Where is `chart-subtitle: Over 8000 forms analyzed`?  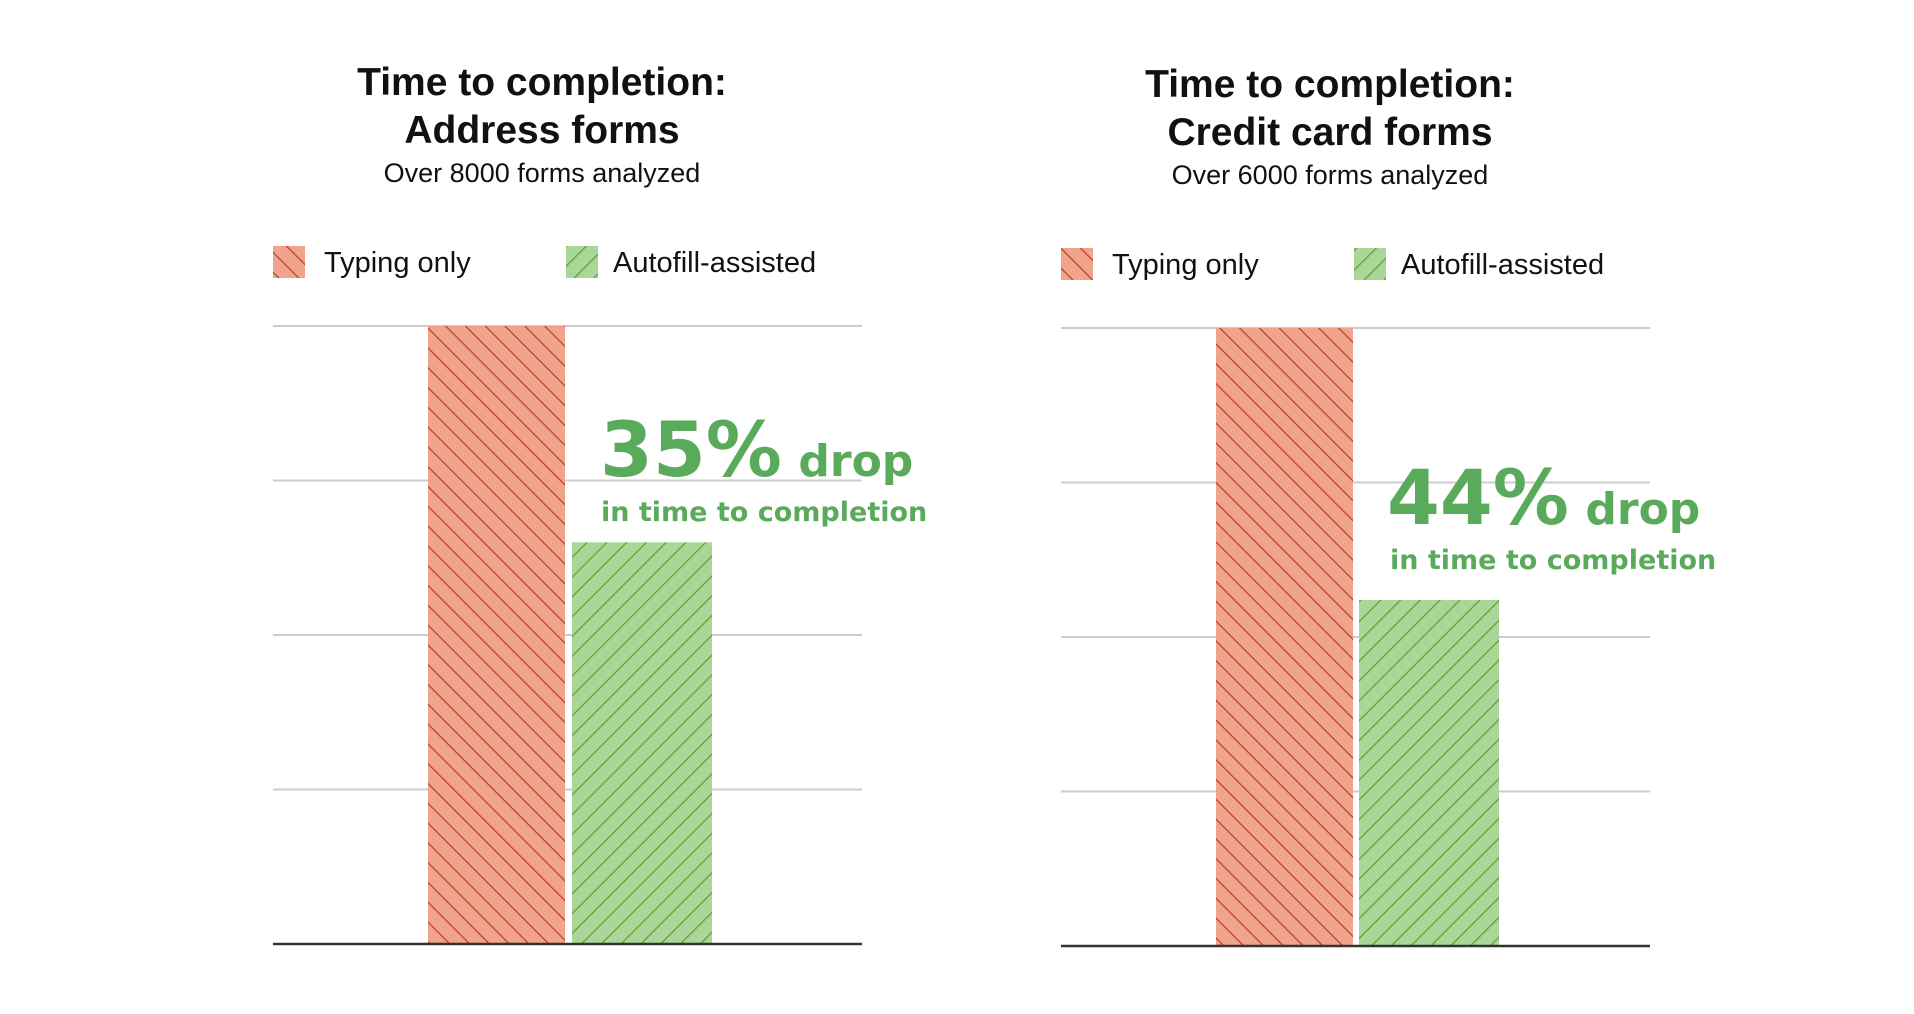
chart-subtitle: Over 8000 forms analyzed is located at coordinates (542, 173).